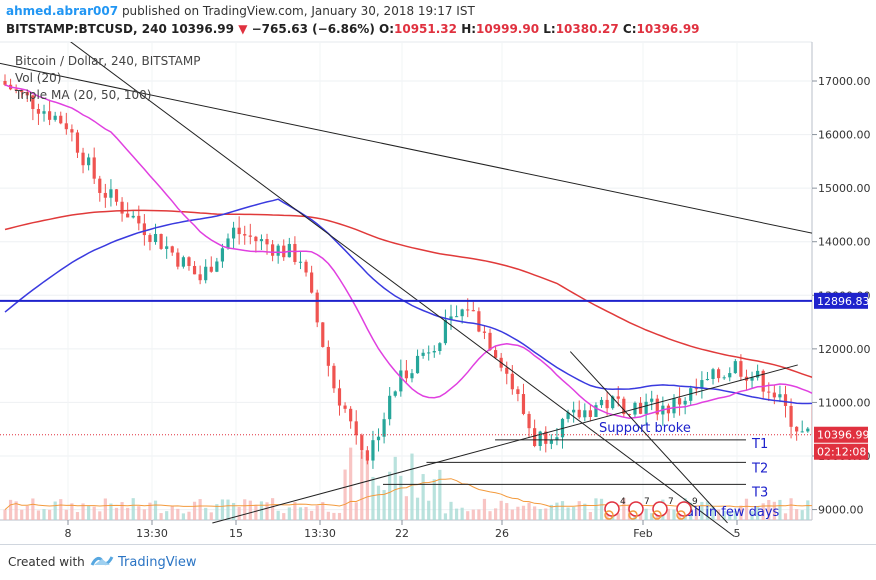  What do you see at coordinates (83, 95) in the screenshot?
I see `legend-triple-ma: Triple MA (20, 50, 100)` at bounding box center [83, 95].